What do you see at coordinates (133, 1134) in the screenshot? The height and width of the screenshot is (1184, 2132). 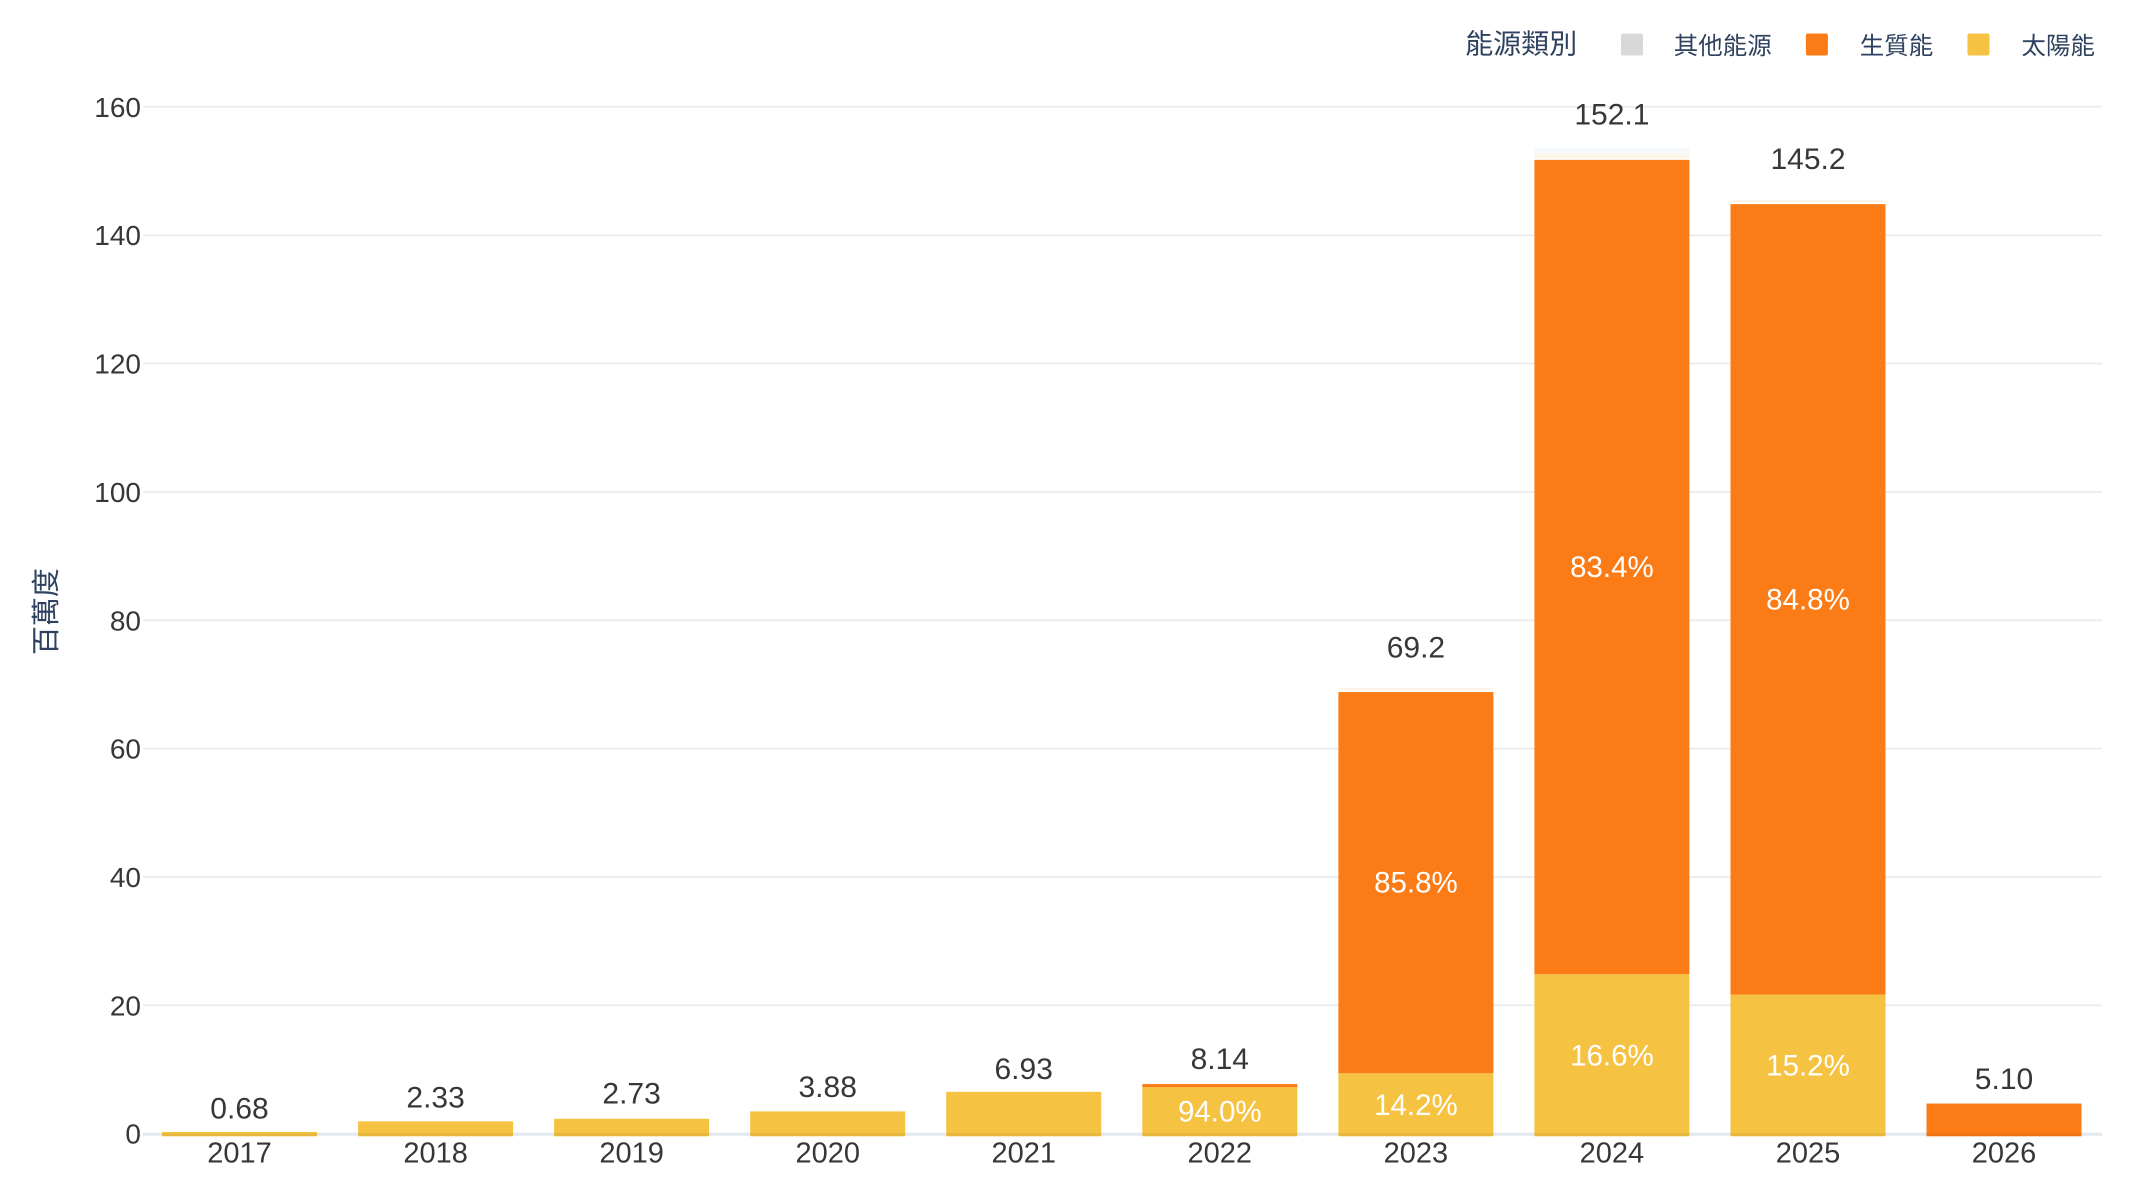 I see `svg-text: 0` at bounding box center [133, 1134].